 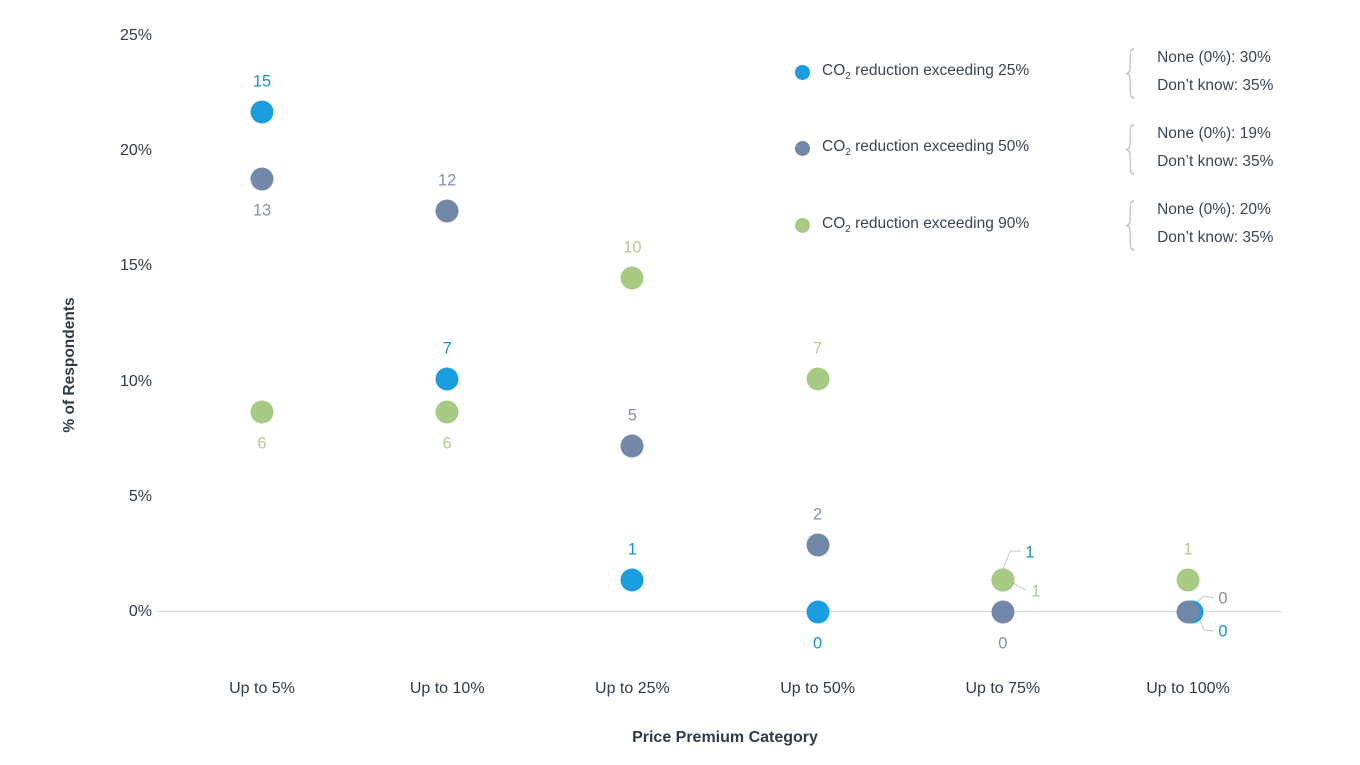 I want to click on legend-label: CO2 reduction exceeding 50%, so click(x=926, y=148).